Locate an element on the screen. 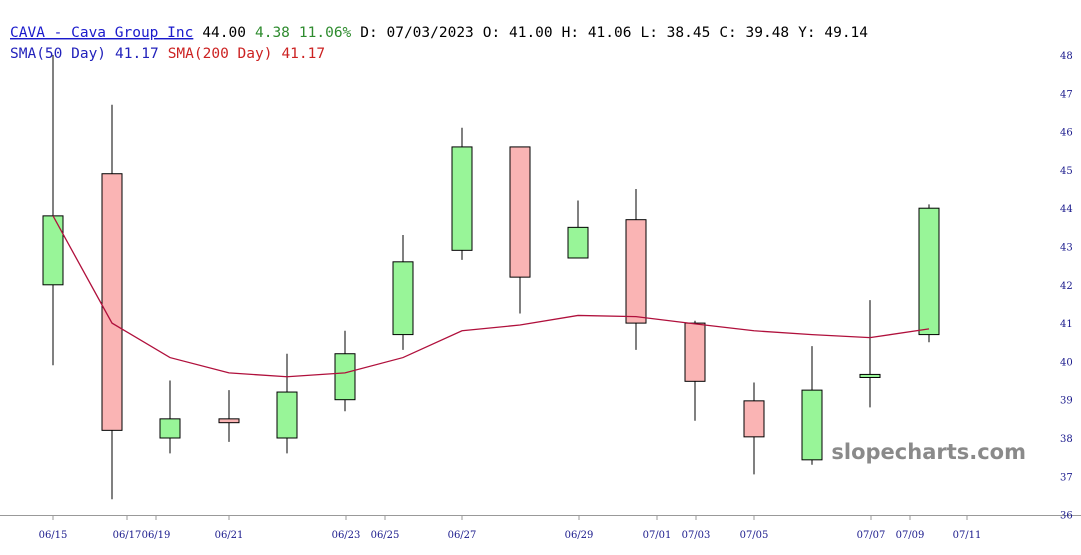 This screenshot has height=555, width=1081. y-tick-label: 39 is located at coordinates (1066, 401).